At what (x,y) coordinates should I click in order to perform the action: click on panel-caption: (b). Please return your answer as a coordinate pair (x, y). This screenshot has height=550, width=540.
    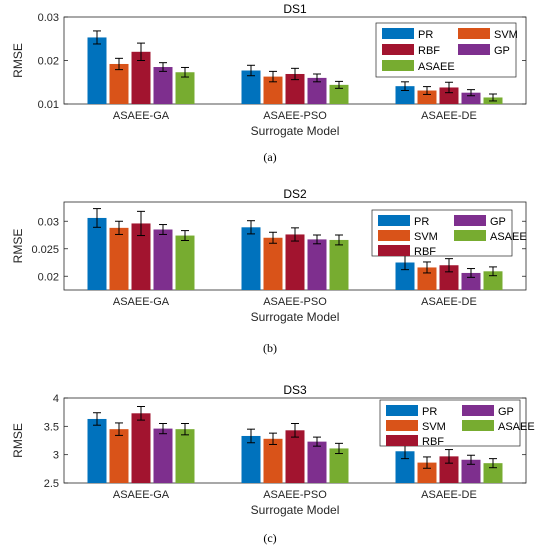
    Looking at the image, I should click on (270, 348).